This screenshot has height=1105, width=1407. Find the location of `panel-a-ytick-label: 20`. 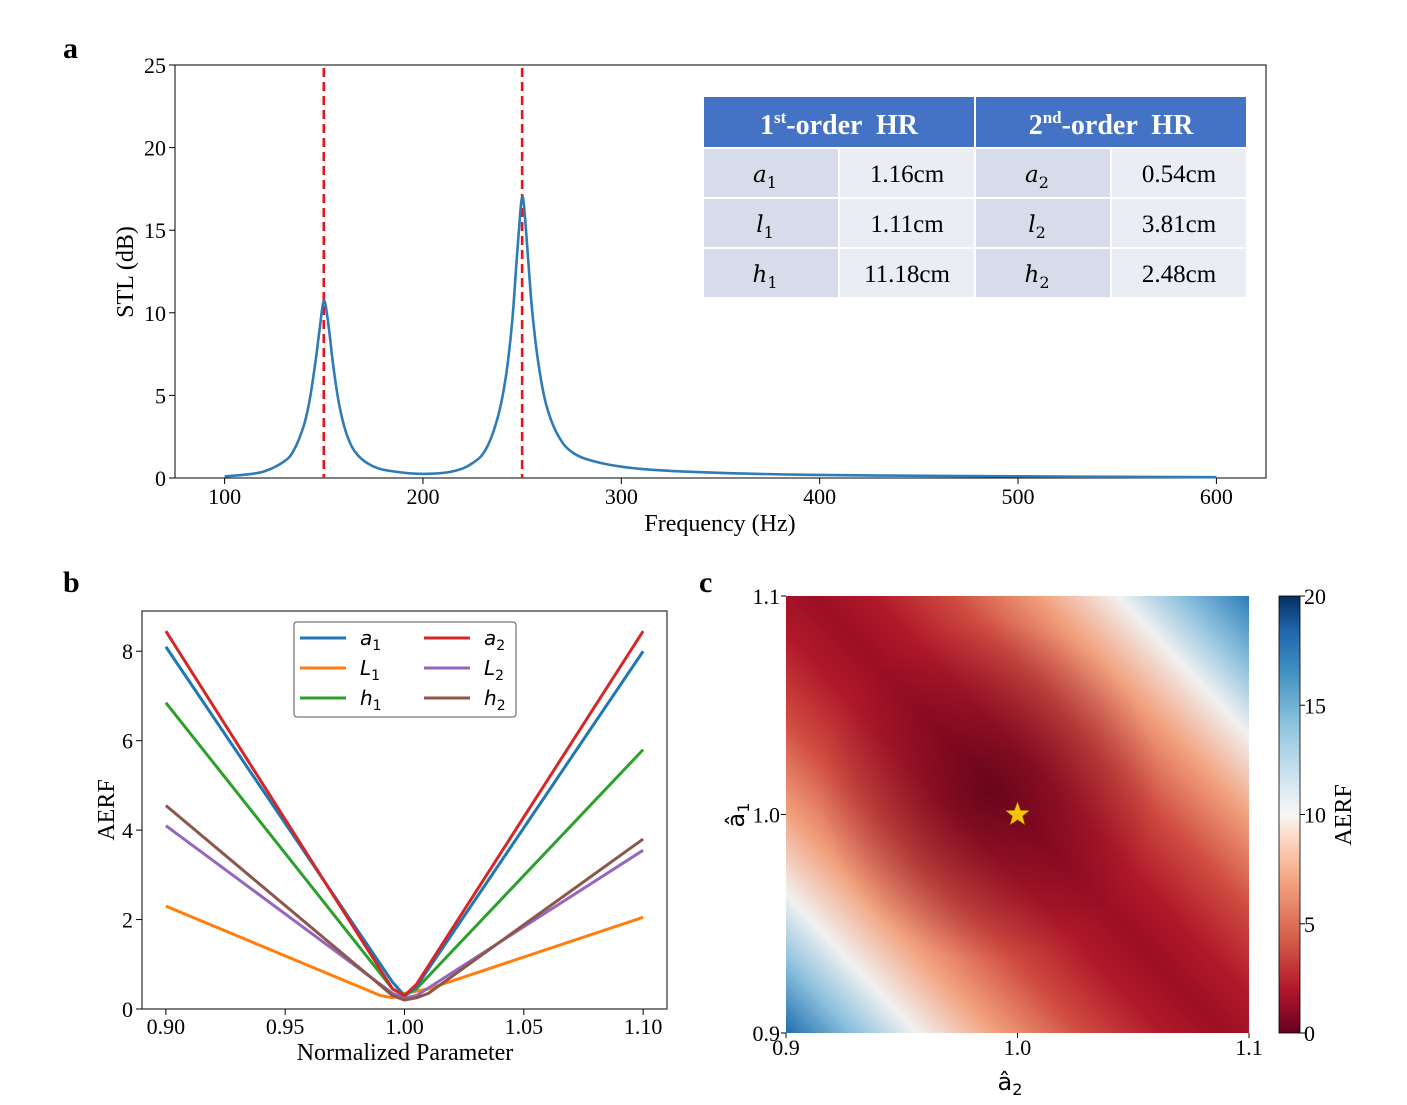

panel-a-ytick-label: 20 is located at coordinates (155, 148).